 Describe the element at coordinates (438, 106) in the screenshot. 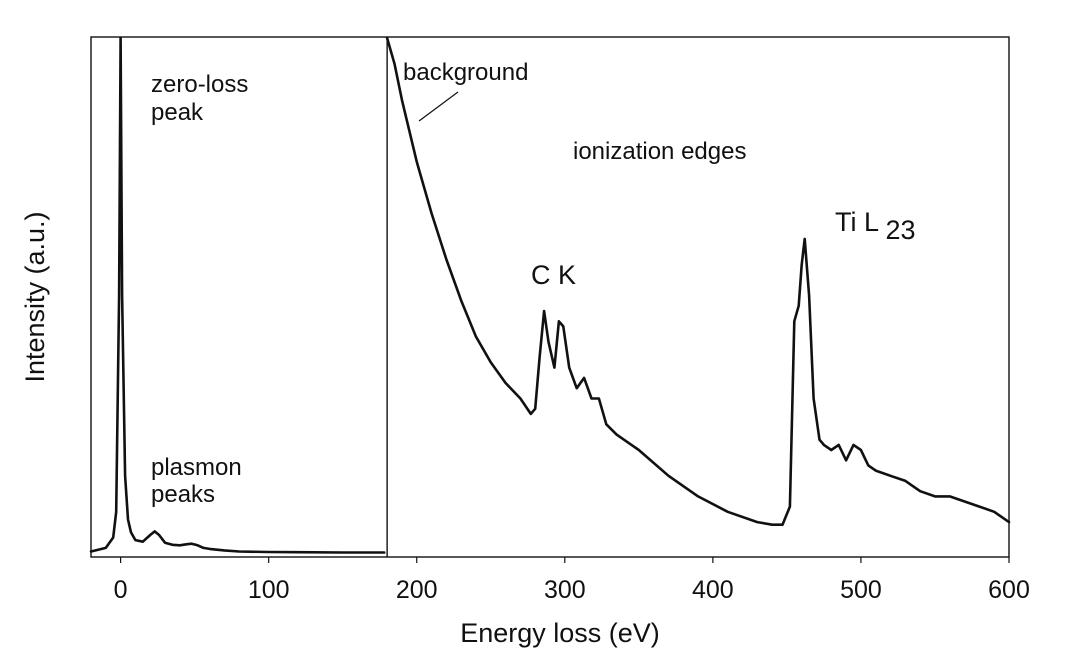

I see `background-pointer-line` at that location.